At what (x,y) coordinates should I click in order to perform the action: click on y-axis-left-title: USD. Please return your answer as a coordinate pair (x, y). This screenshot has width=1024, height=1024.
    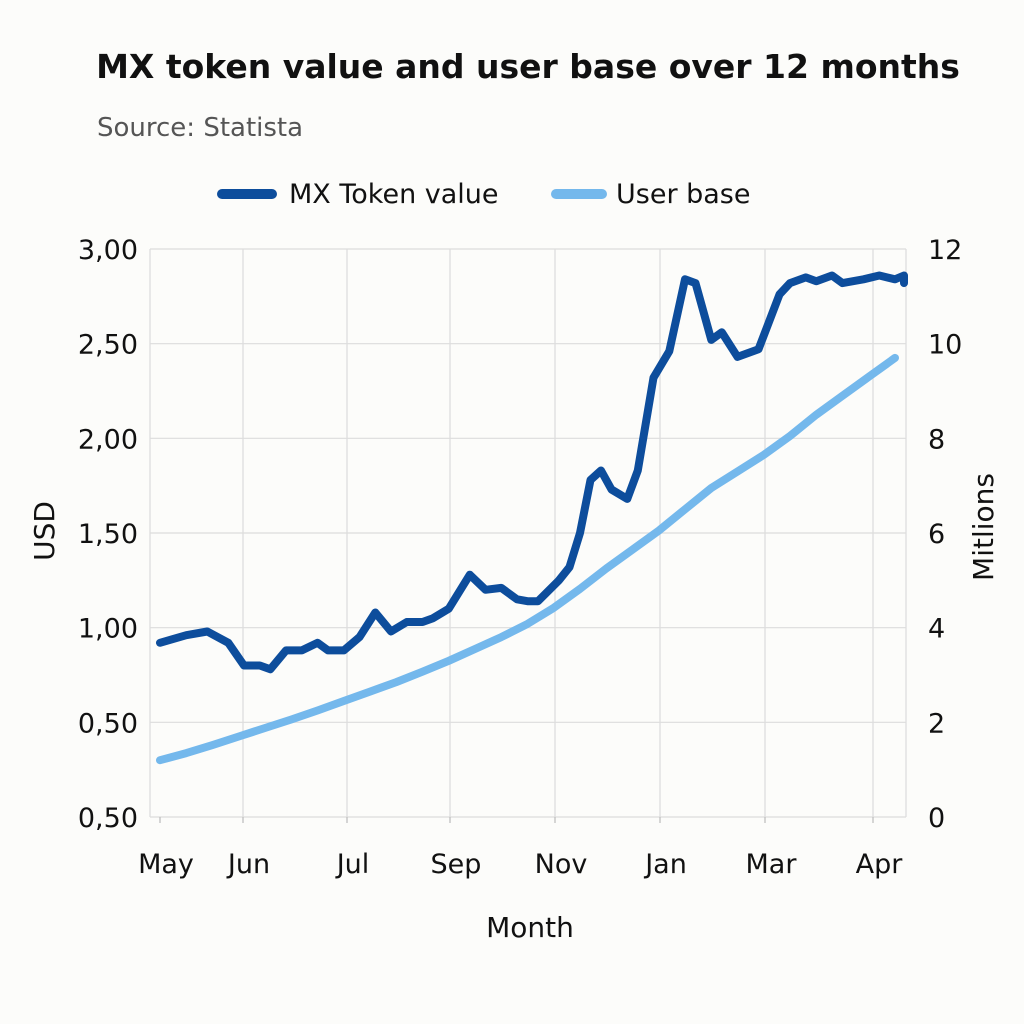
    Looking at the image, I should click on (44, 531).